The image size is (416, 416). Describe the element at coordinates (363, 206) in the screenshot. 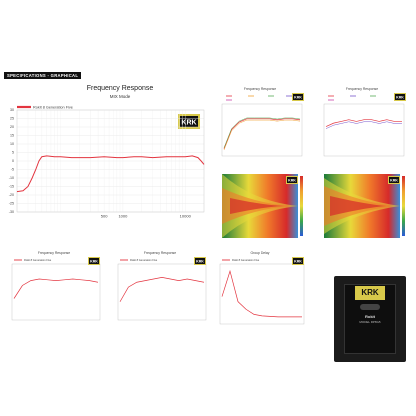

I see `heatmap-chart-2: KRK` at that location.